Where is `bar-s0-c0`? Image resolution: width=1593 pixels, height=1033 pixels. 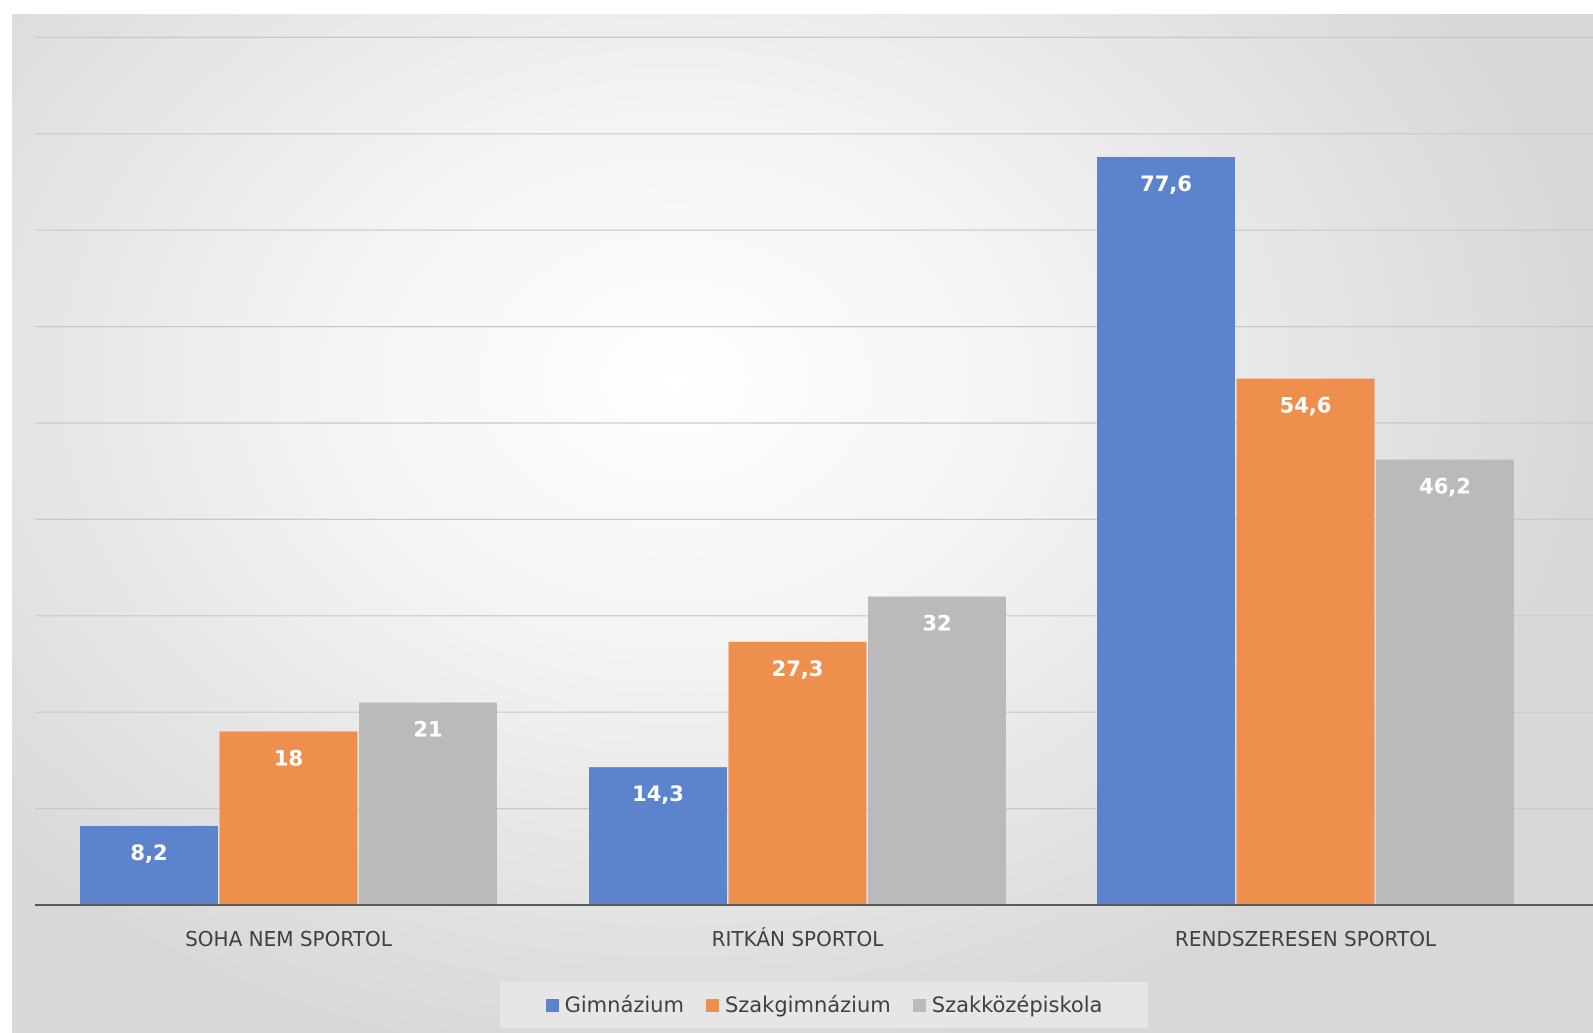 bar-s0-c0 is located at coordinates (149, 865).